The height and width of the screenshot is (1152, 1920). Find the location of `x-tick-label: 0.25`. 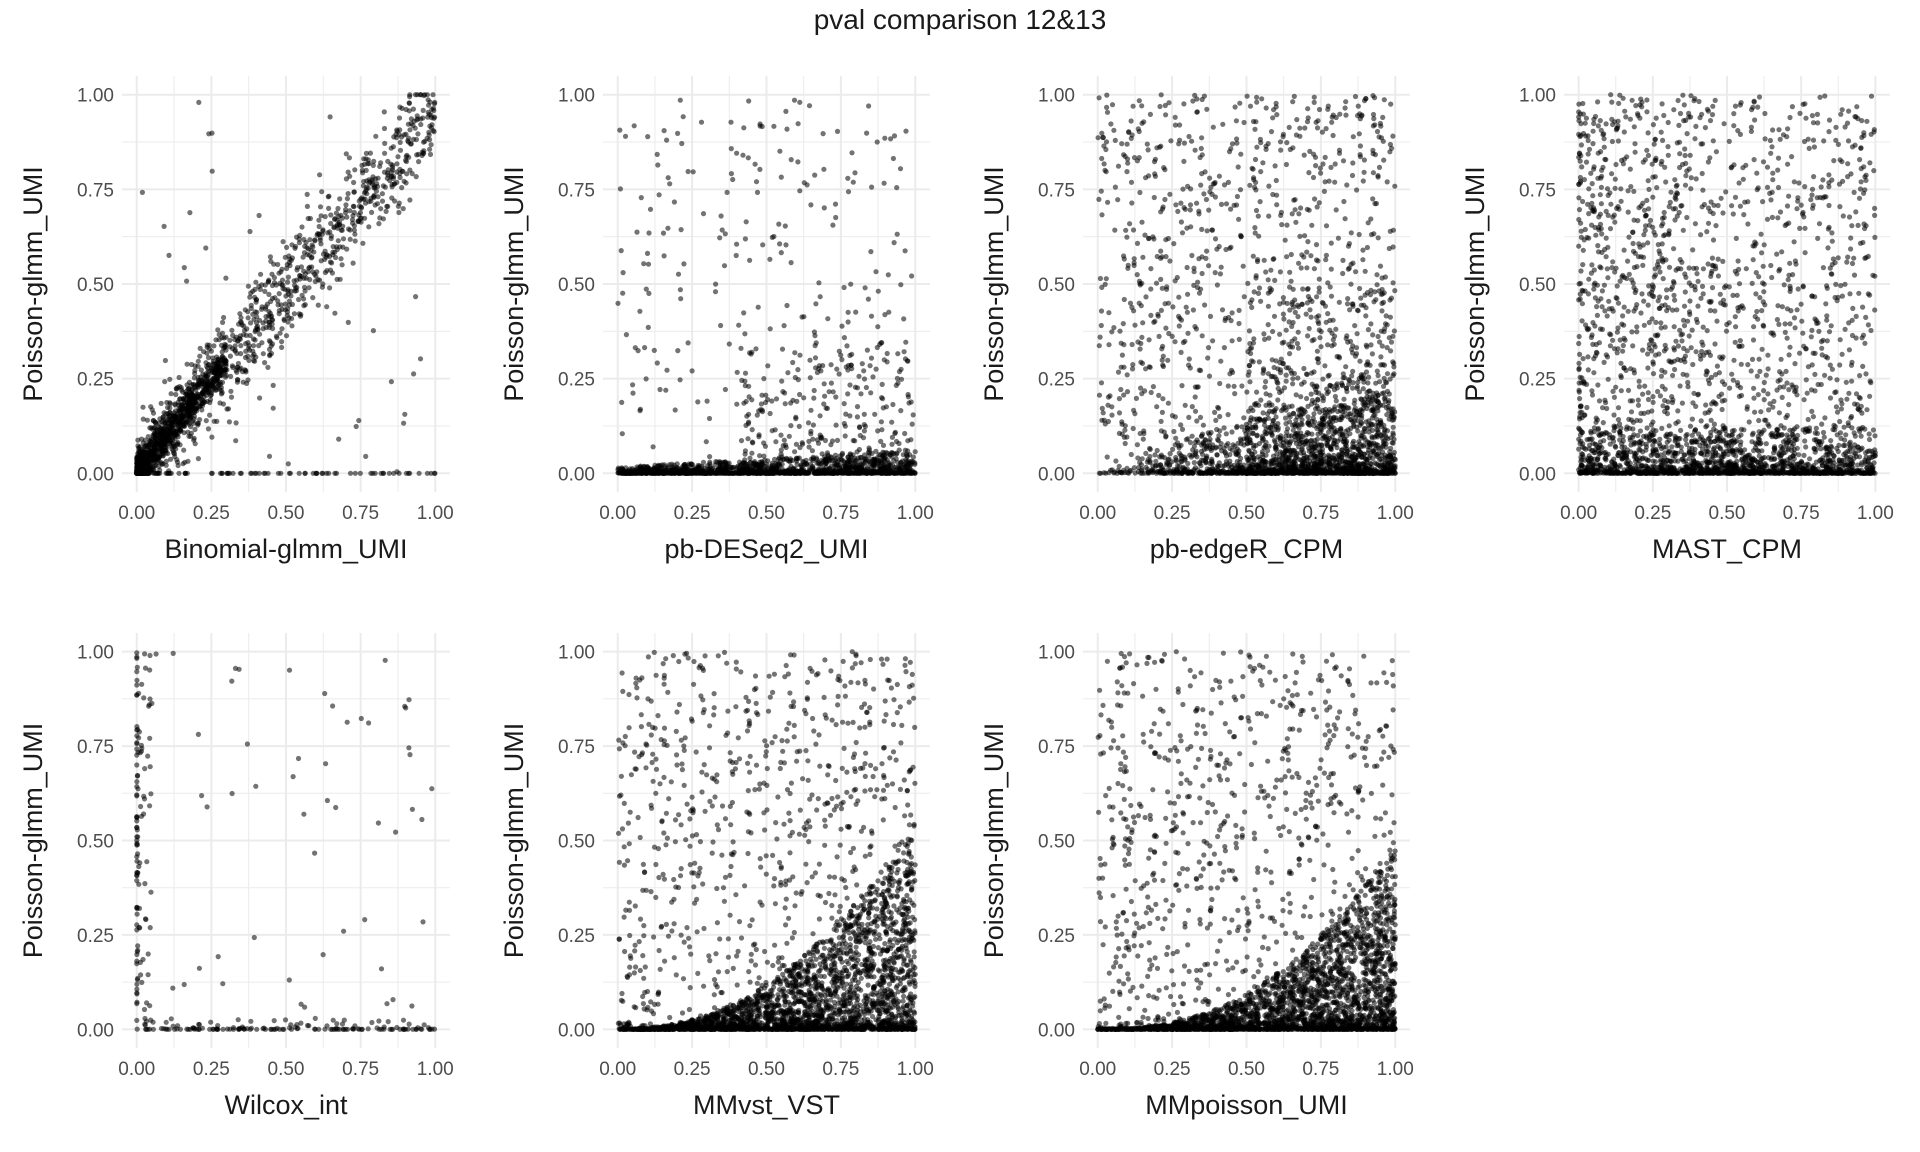

x-tick-label: 0.25 is located at coordinates (692, 513).